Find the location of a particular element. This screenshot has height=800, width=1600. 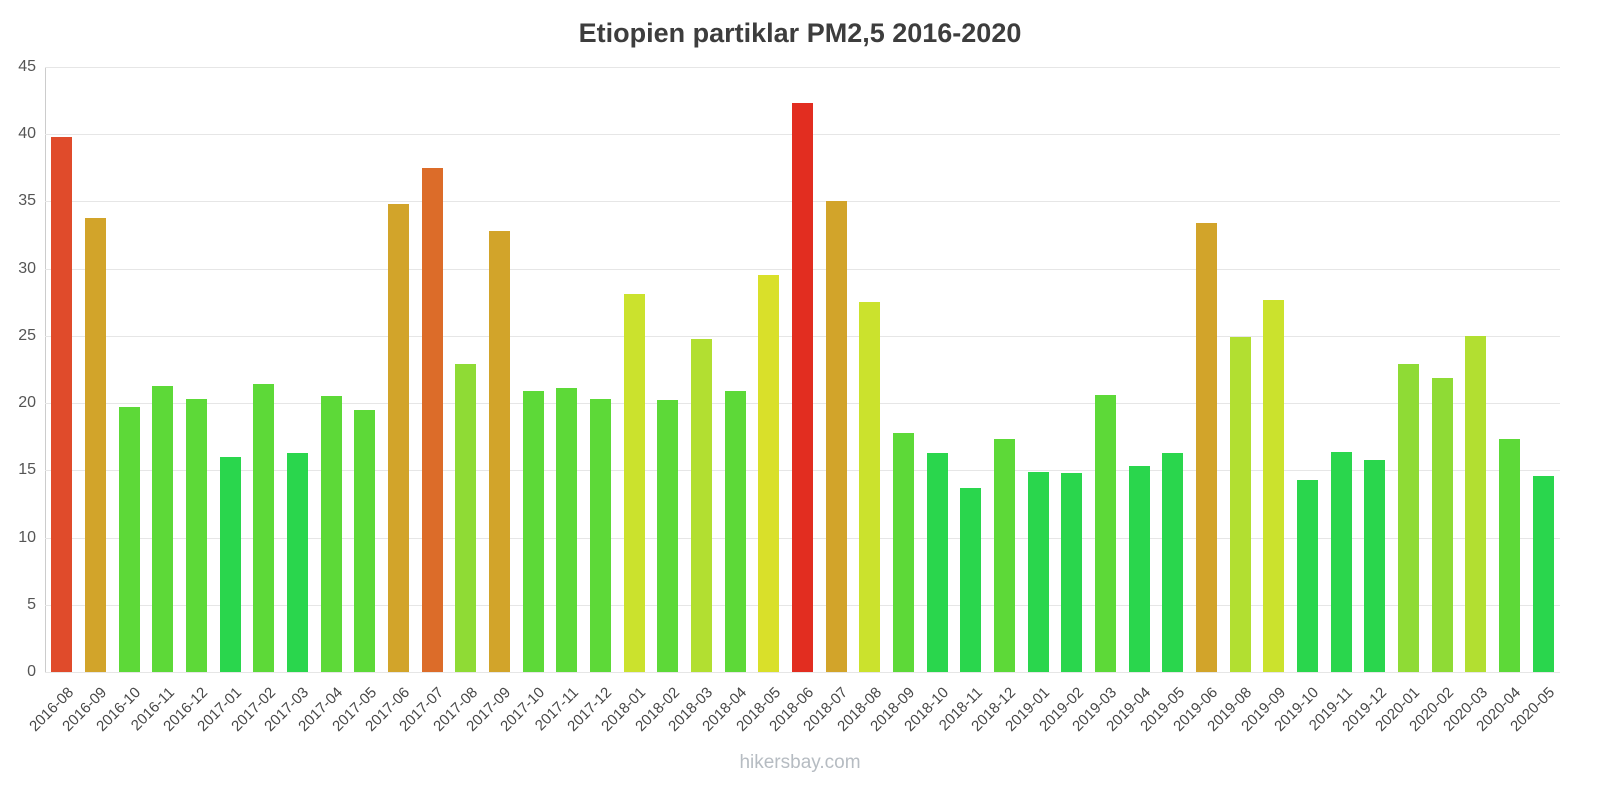

y-axis-tick-label: 20 is located at coordinates (27, 403).